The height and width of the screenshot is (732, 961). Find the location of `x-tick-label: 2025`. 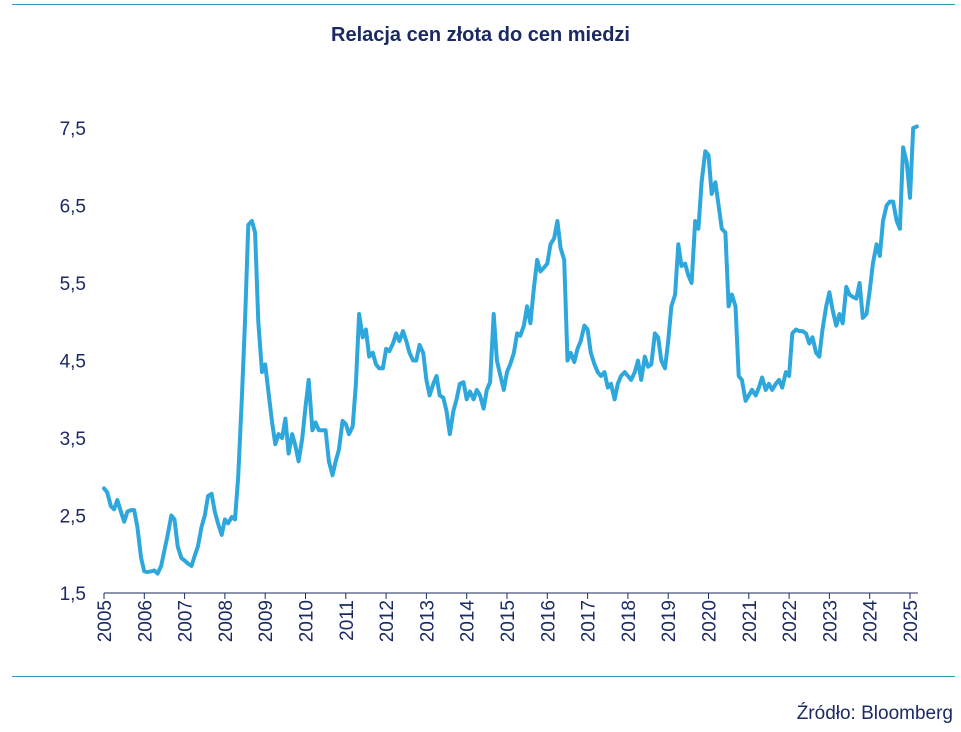

x-tick-label: 2025 is located at coordinates (911, 621).